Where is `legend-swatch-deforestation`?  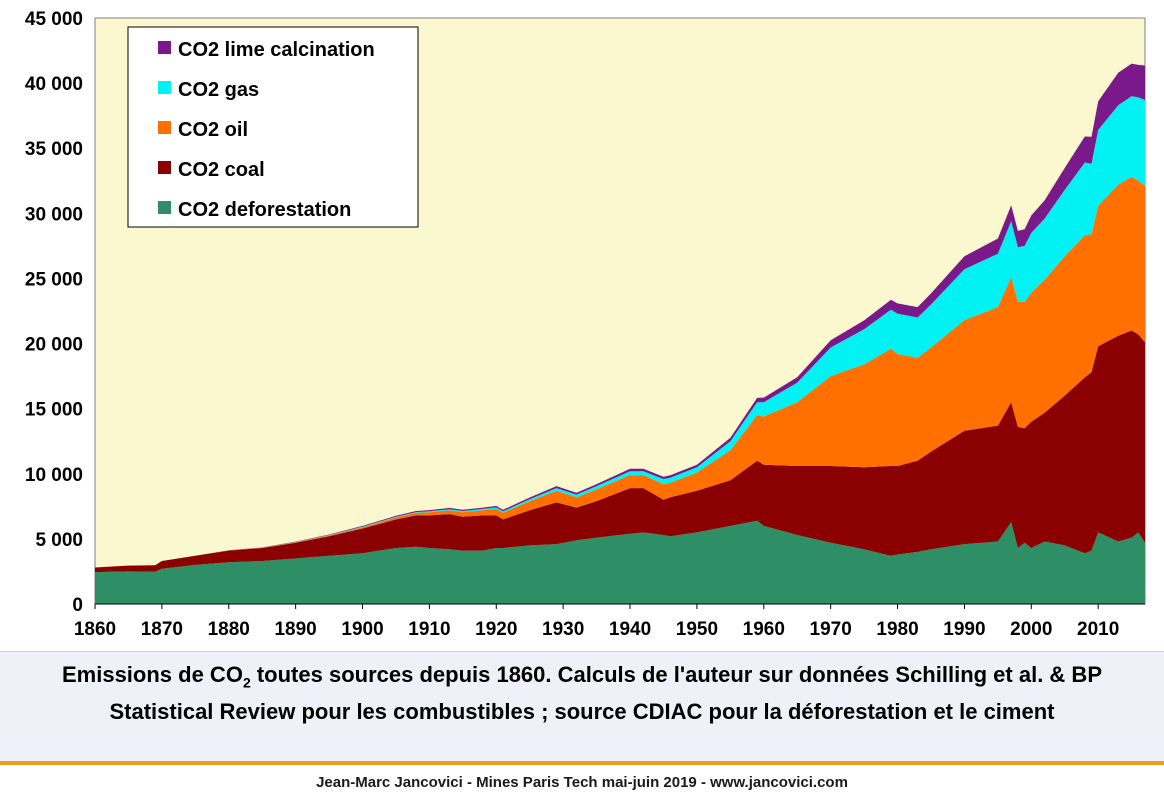 legend-swatch-deforestation is located at coordinates (164, 207).